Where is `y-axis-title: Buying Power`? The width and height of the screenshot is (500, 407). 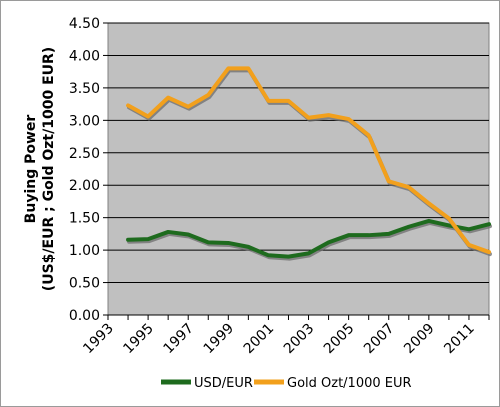 y-axis-title: Buying Power is located at coordinates (31, 169).